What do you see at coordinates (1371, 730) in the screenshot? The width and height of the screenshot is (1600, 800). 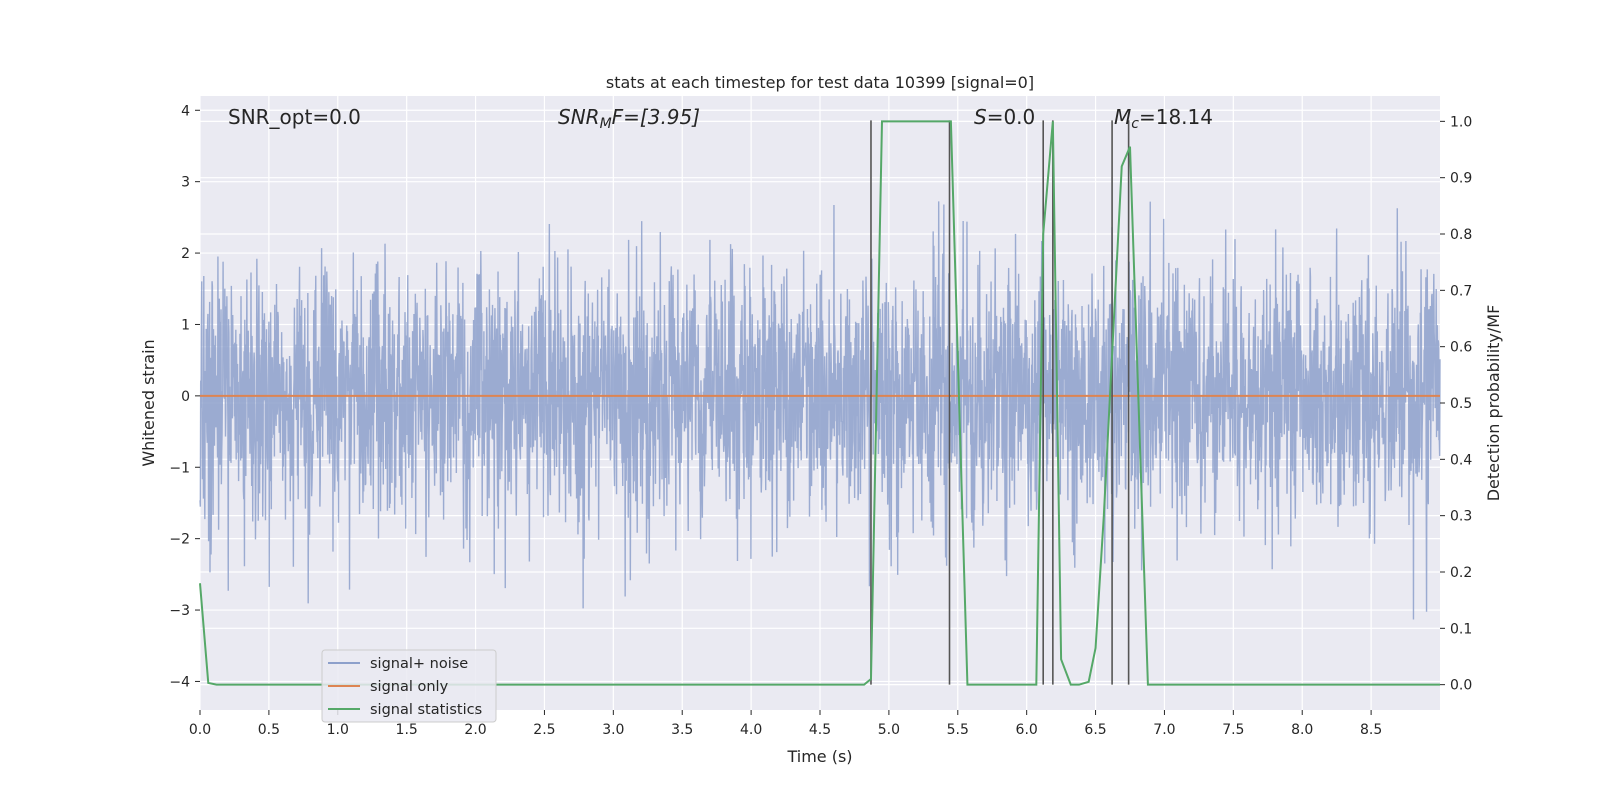 I see `x-tick-label: 8.5` at bounding box center [1371, 730].